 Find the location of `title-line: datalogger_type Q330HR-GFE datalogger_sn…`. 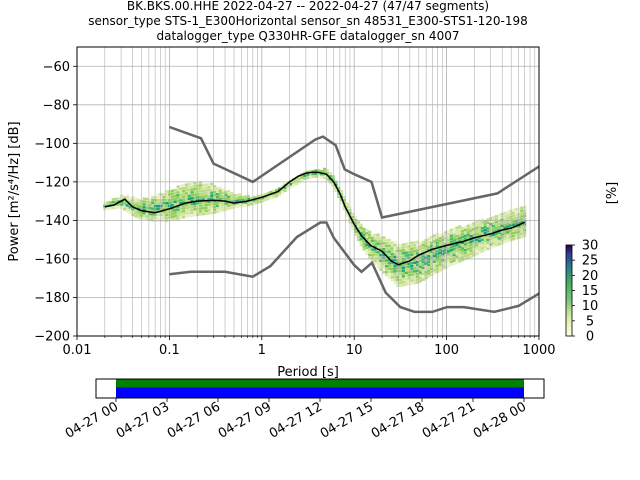

title-line: datalogger_type Q330HR-GFE datalogger_sn… is located at coordinates (308, 36).